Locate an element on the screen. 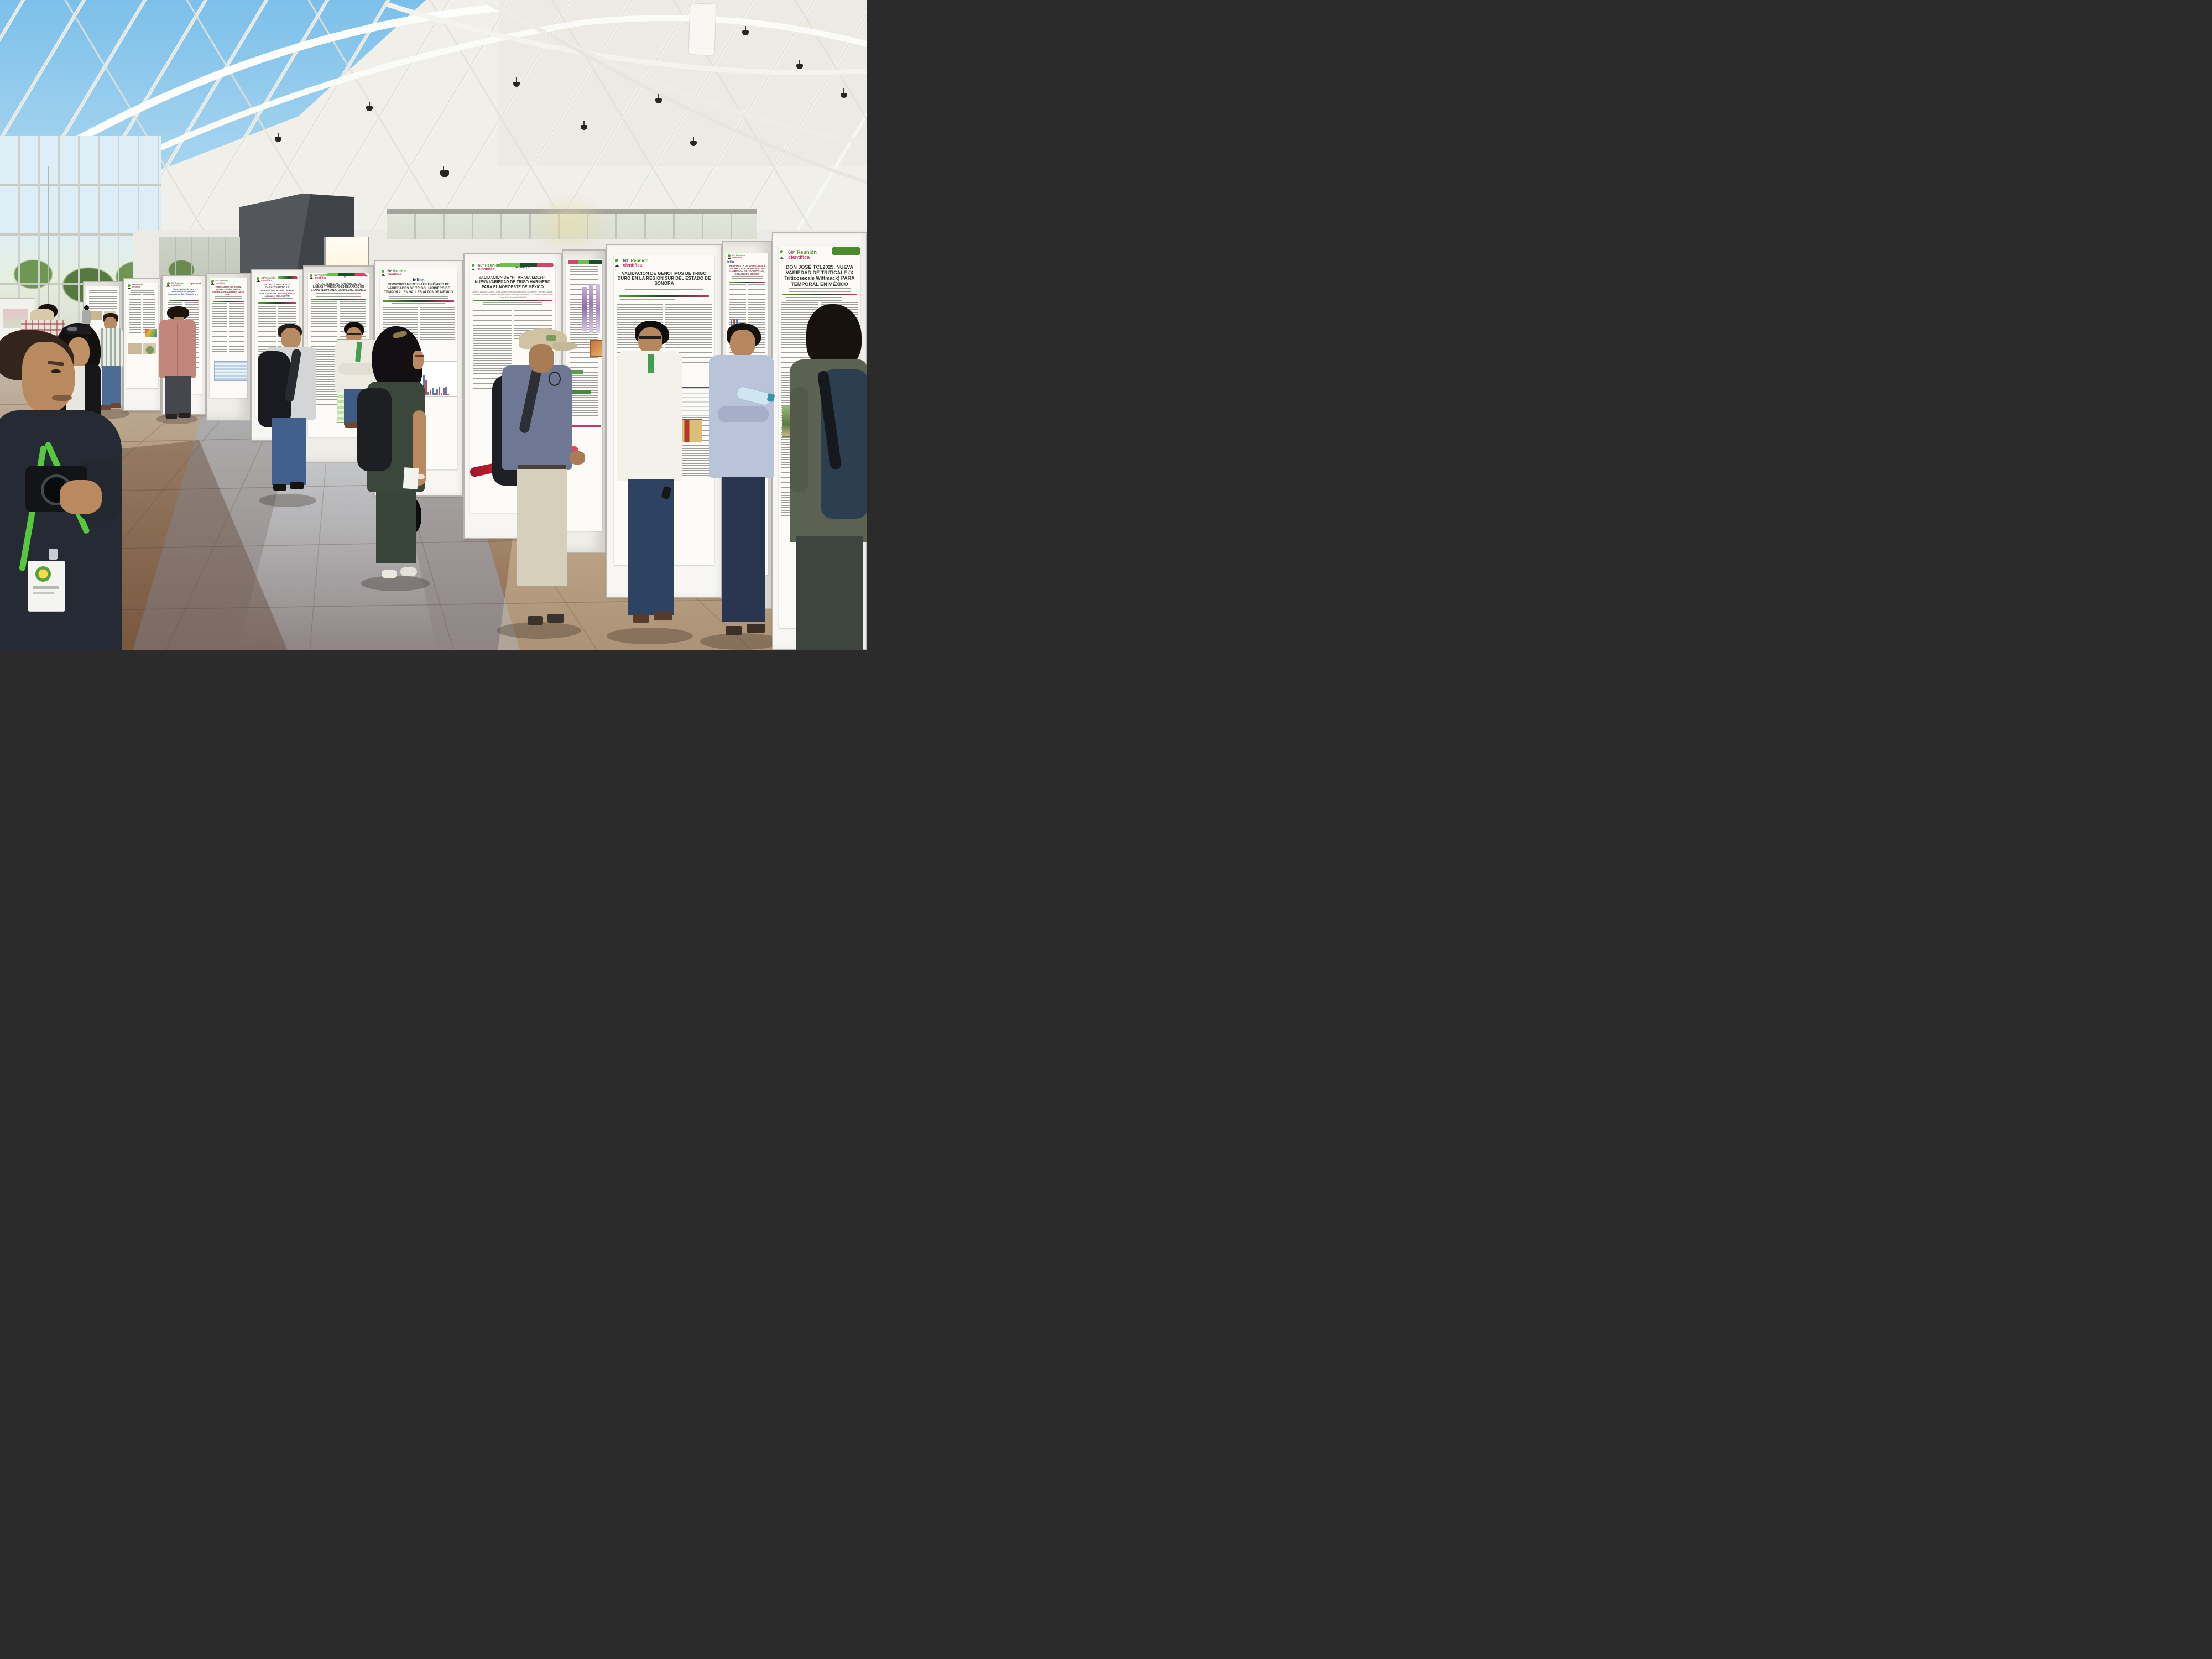  bracelet is located at coordinates (420, 477).